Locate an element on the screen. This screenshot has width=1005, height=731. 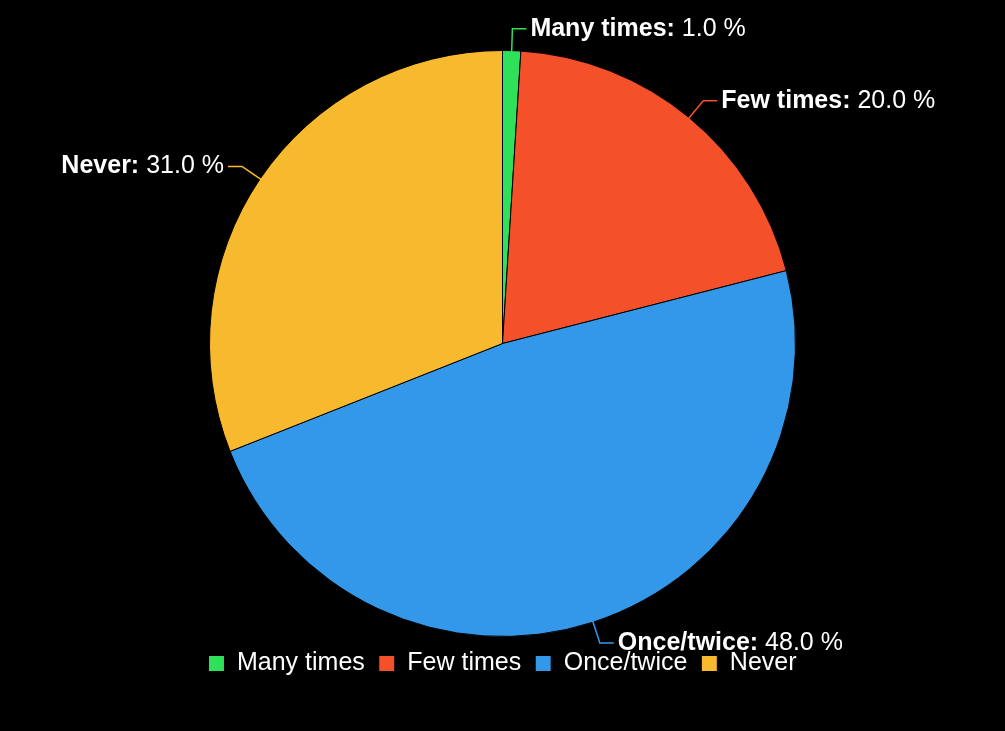
legend-label: Many times is located at coordinates (300, 661).